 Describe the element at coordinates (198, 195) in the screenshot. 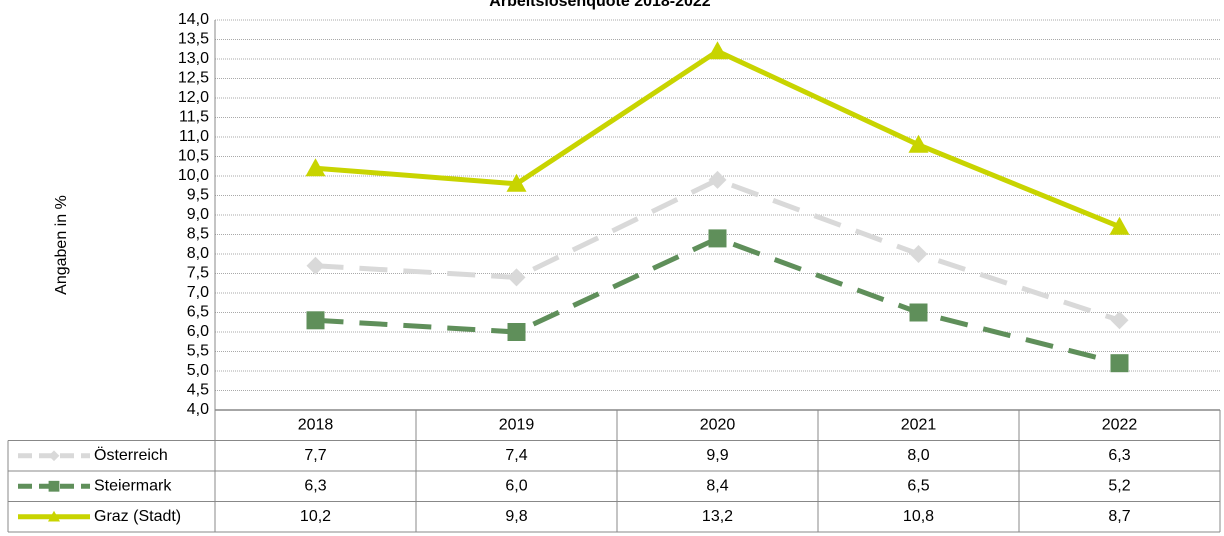

I see `y-tick-label: 9,5` at that location.